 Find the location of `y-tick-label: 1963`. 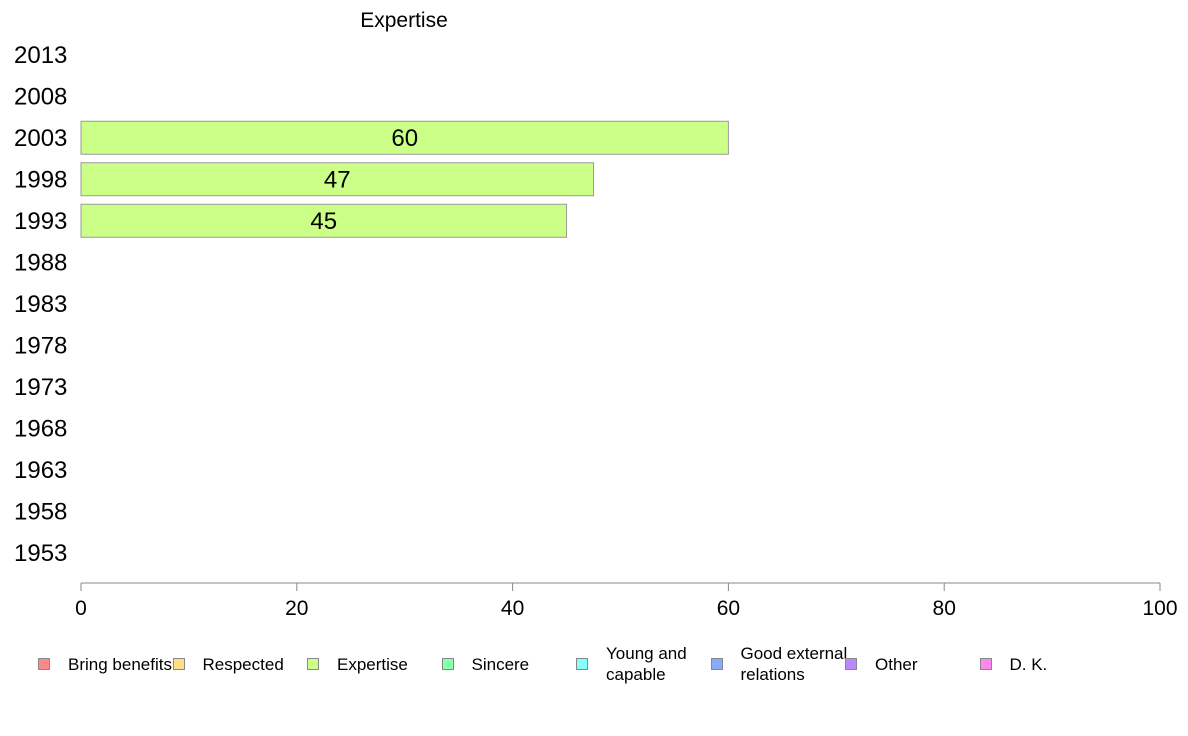

y-tick-label: 1963 is located at coordinates (40, 470).